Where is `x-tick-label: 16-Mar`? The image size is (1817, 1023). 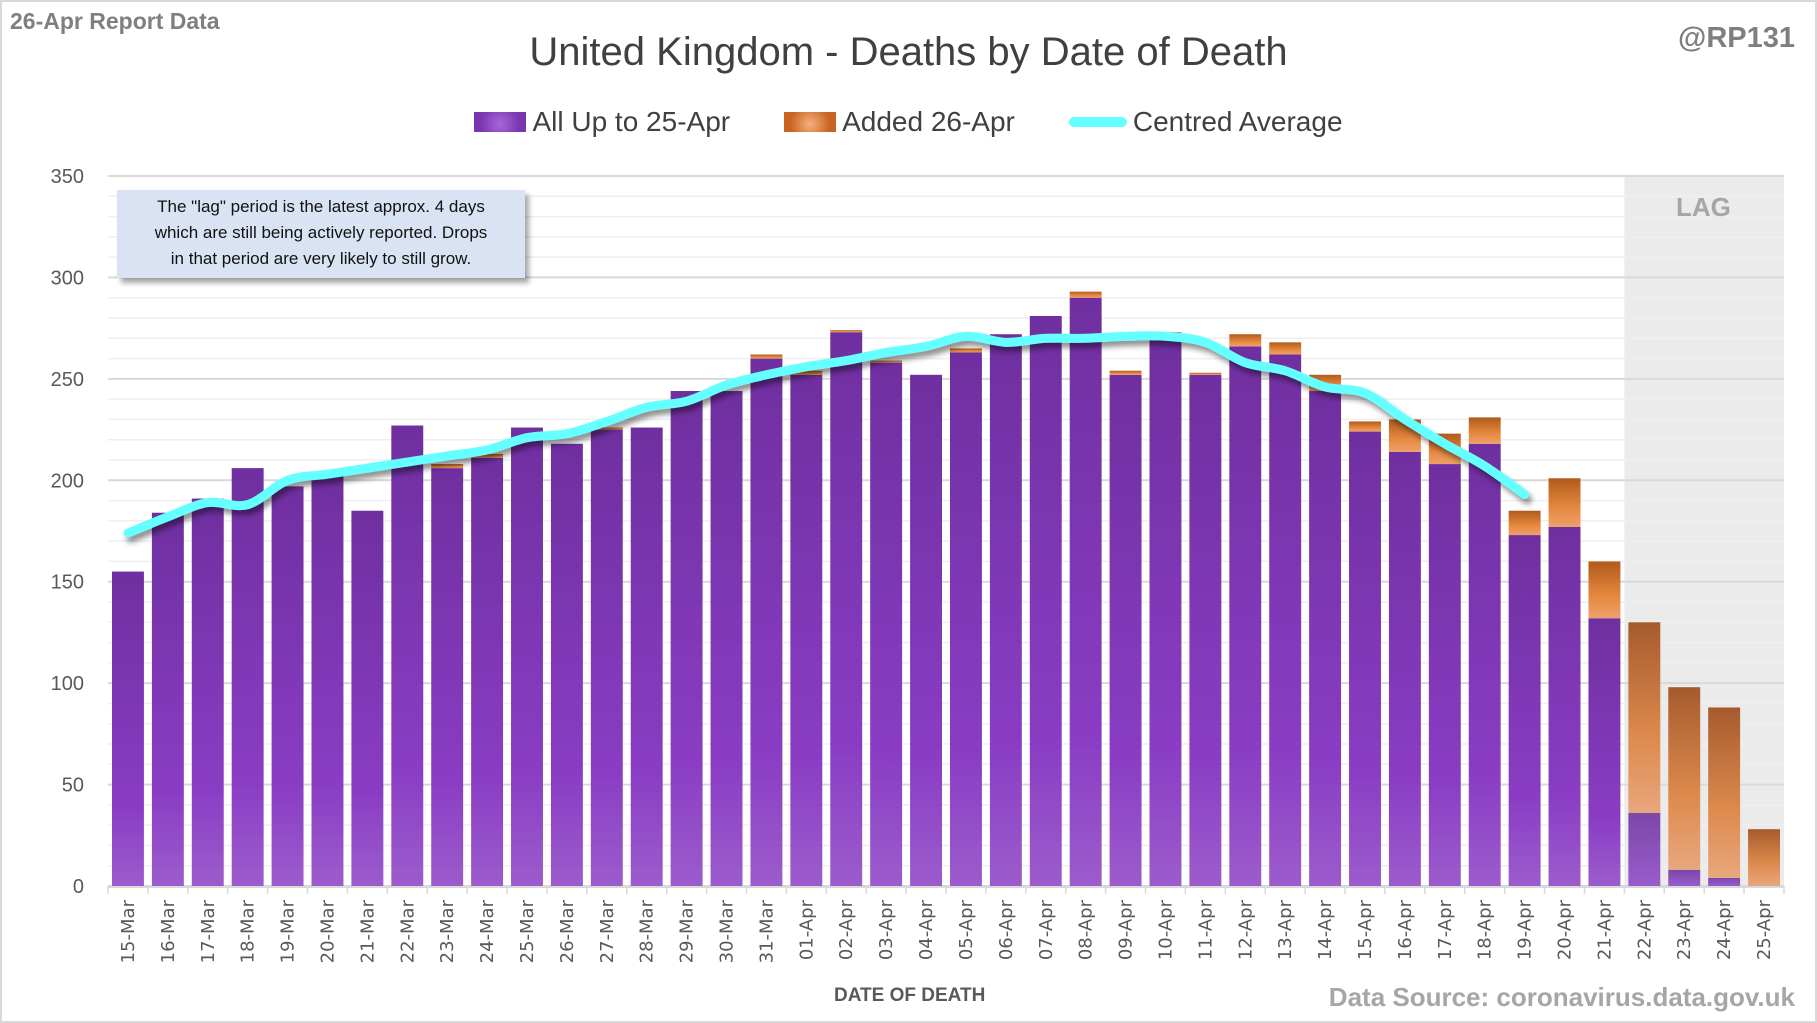 x-tick-label: 16-Mar is located at coordinates (168, 931).